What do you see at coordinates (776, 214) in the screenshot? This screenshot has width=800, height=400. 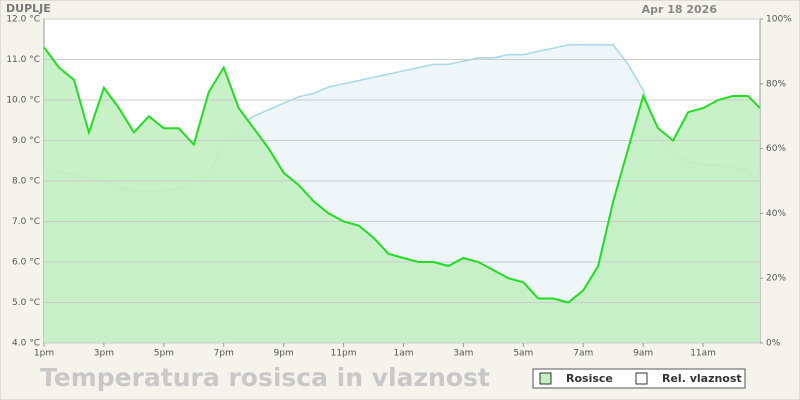 I see `y2-tick-label: 40%` at bounding box center [776, 214].